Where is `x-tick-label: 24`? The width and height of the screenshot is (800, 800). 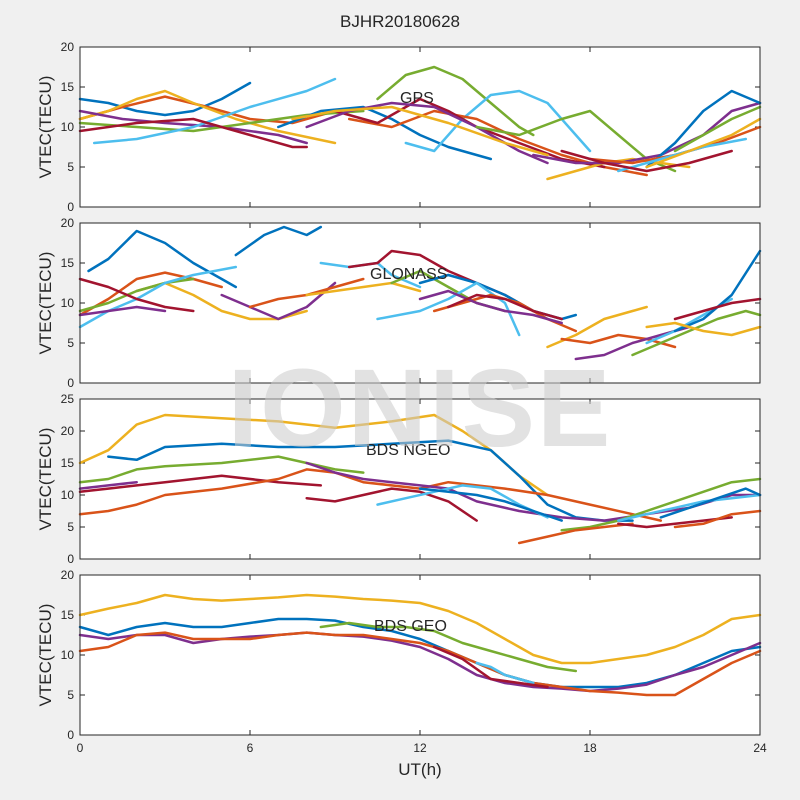
x-tick-label: 24 is located at coordinates (760, 748).